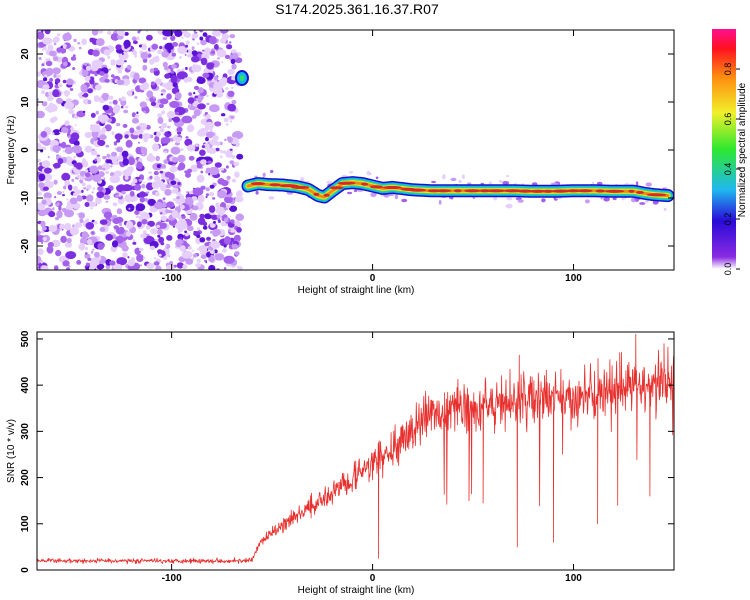 The image size is (750, 600). What do you see at coordinates (242, 78) in the screenshot?
I see `spot-core` at bounding box center [242, 78].